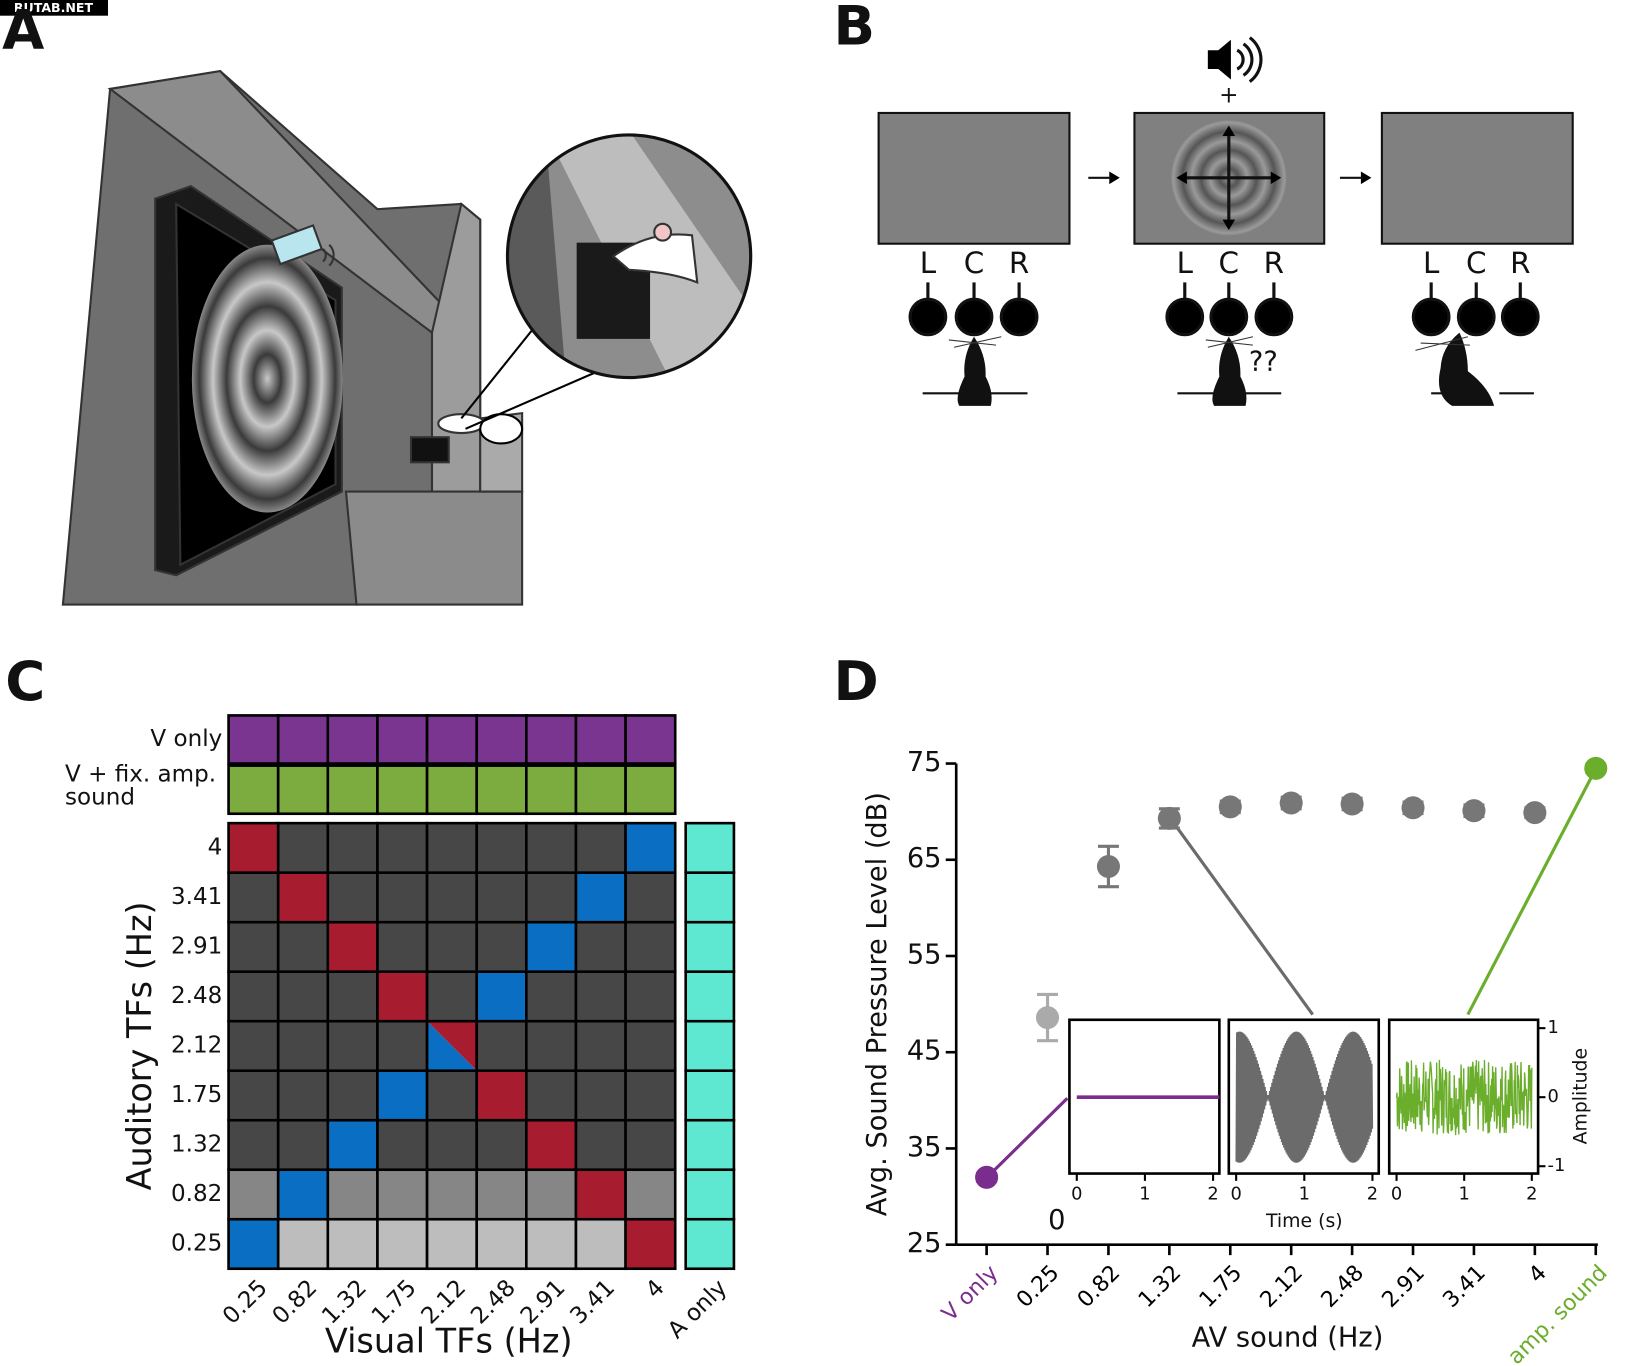 The height and width of the screenshot is (1366, 1644). I want to click on y-tick-label: 0.25, so click(196, 1243).